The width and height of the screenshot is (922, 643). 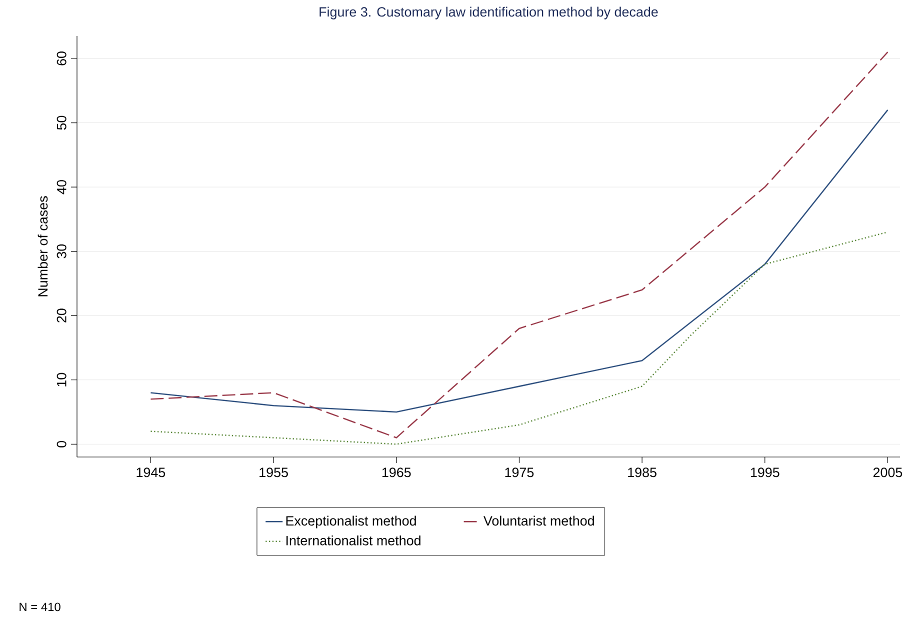 I want to click on chart-title: Figure 3. Customary law identification method by decade, so click(x=489, y=13).